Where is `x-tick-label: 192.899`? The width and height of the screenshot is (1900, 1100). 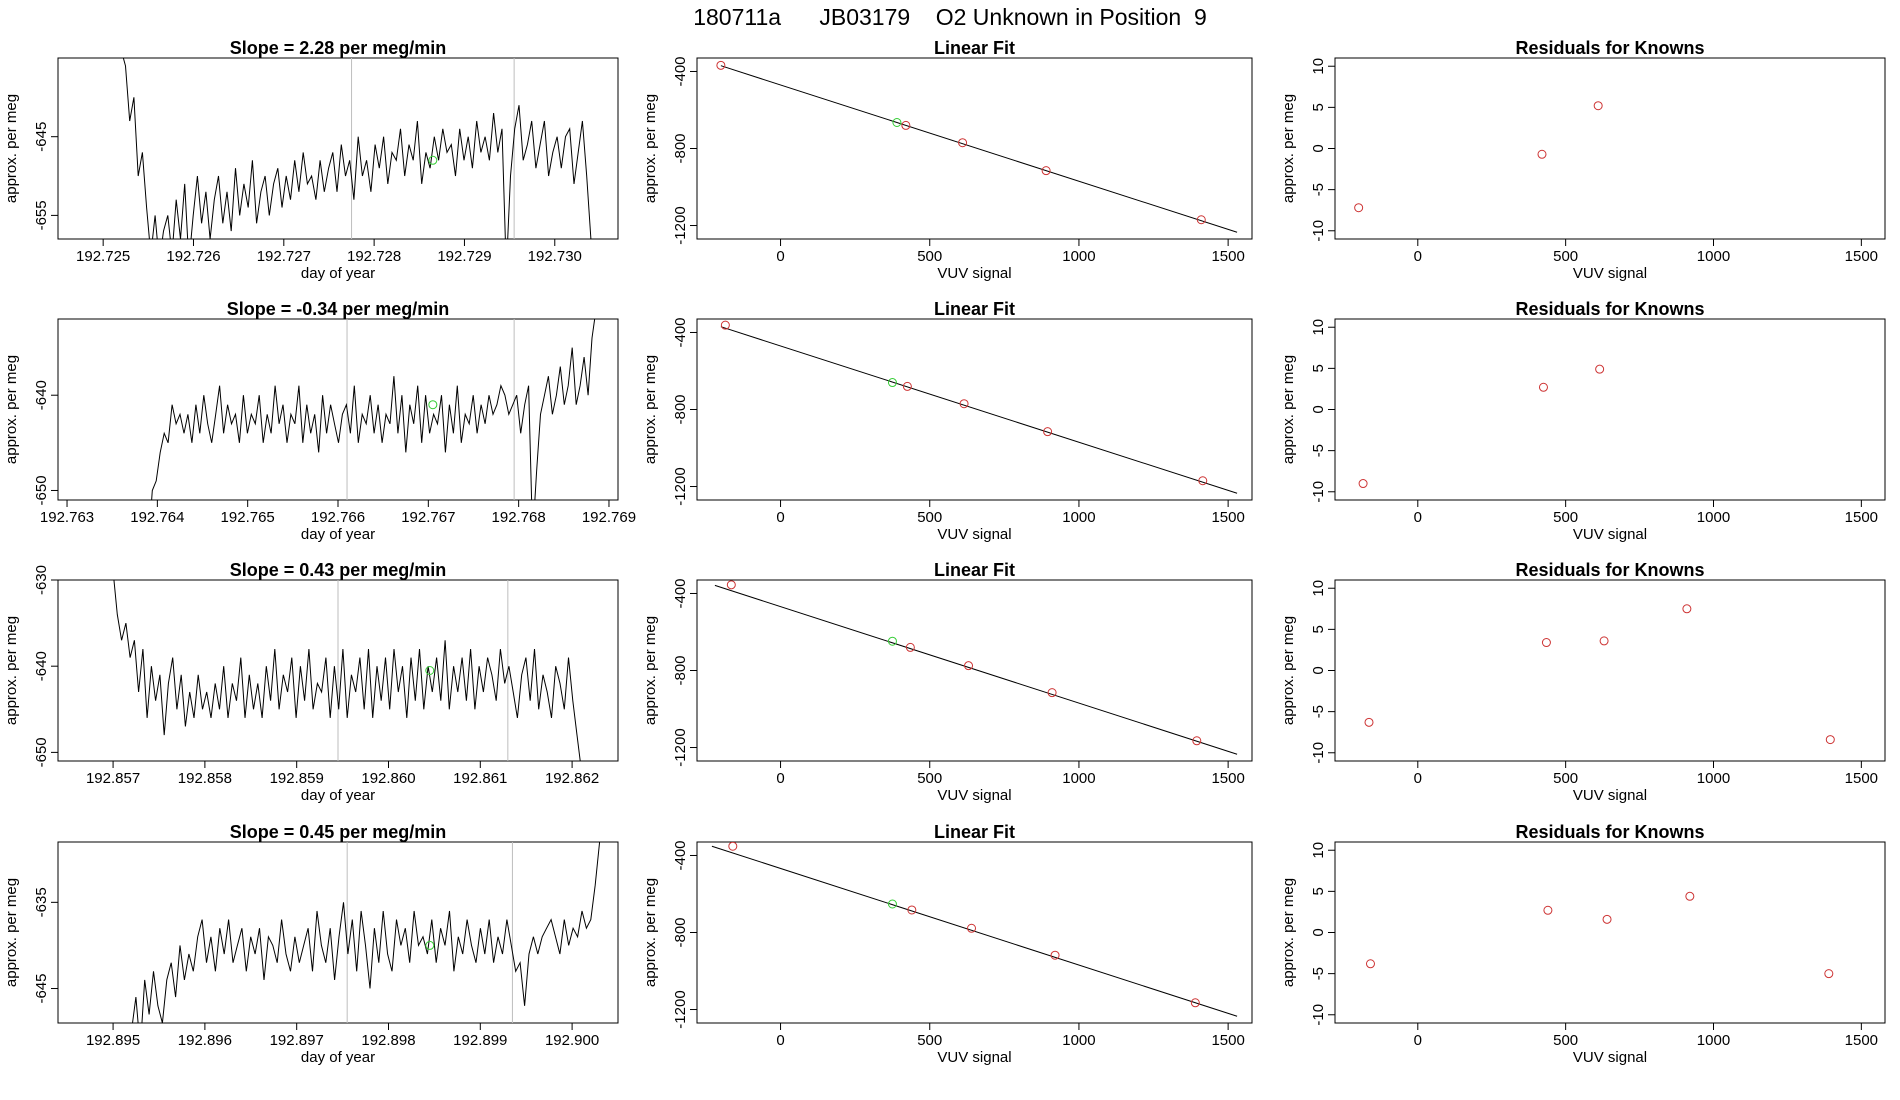
x-tick-label: 192.899 is located at coordinates (480, 1040).